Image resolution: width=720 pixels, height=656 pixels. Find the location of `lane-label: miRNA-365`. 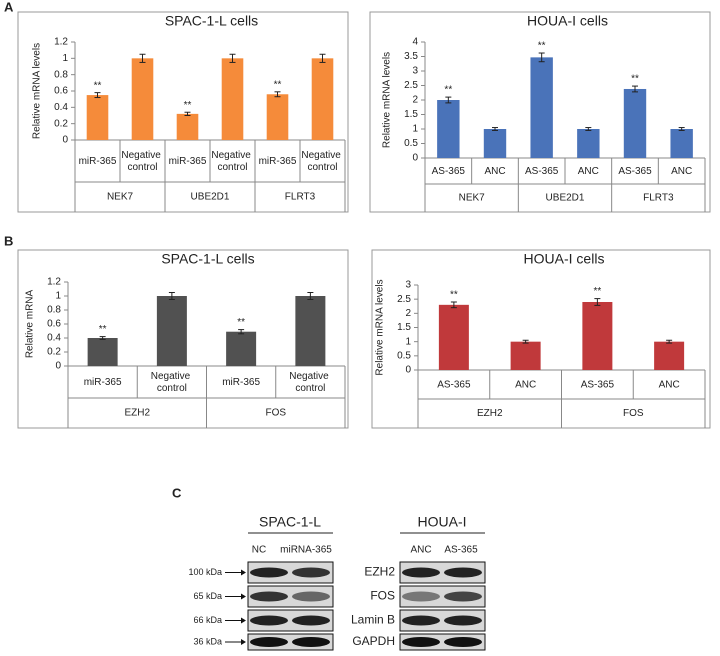

lane-label: miRNA-365 is located at coordinates (306, 550).